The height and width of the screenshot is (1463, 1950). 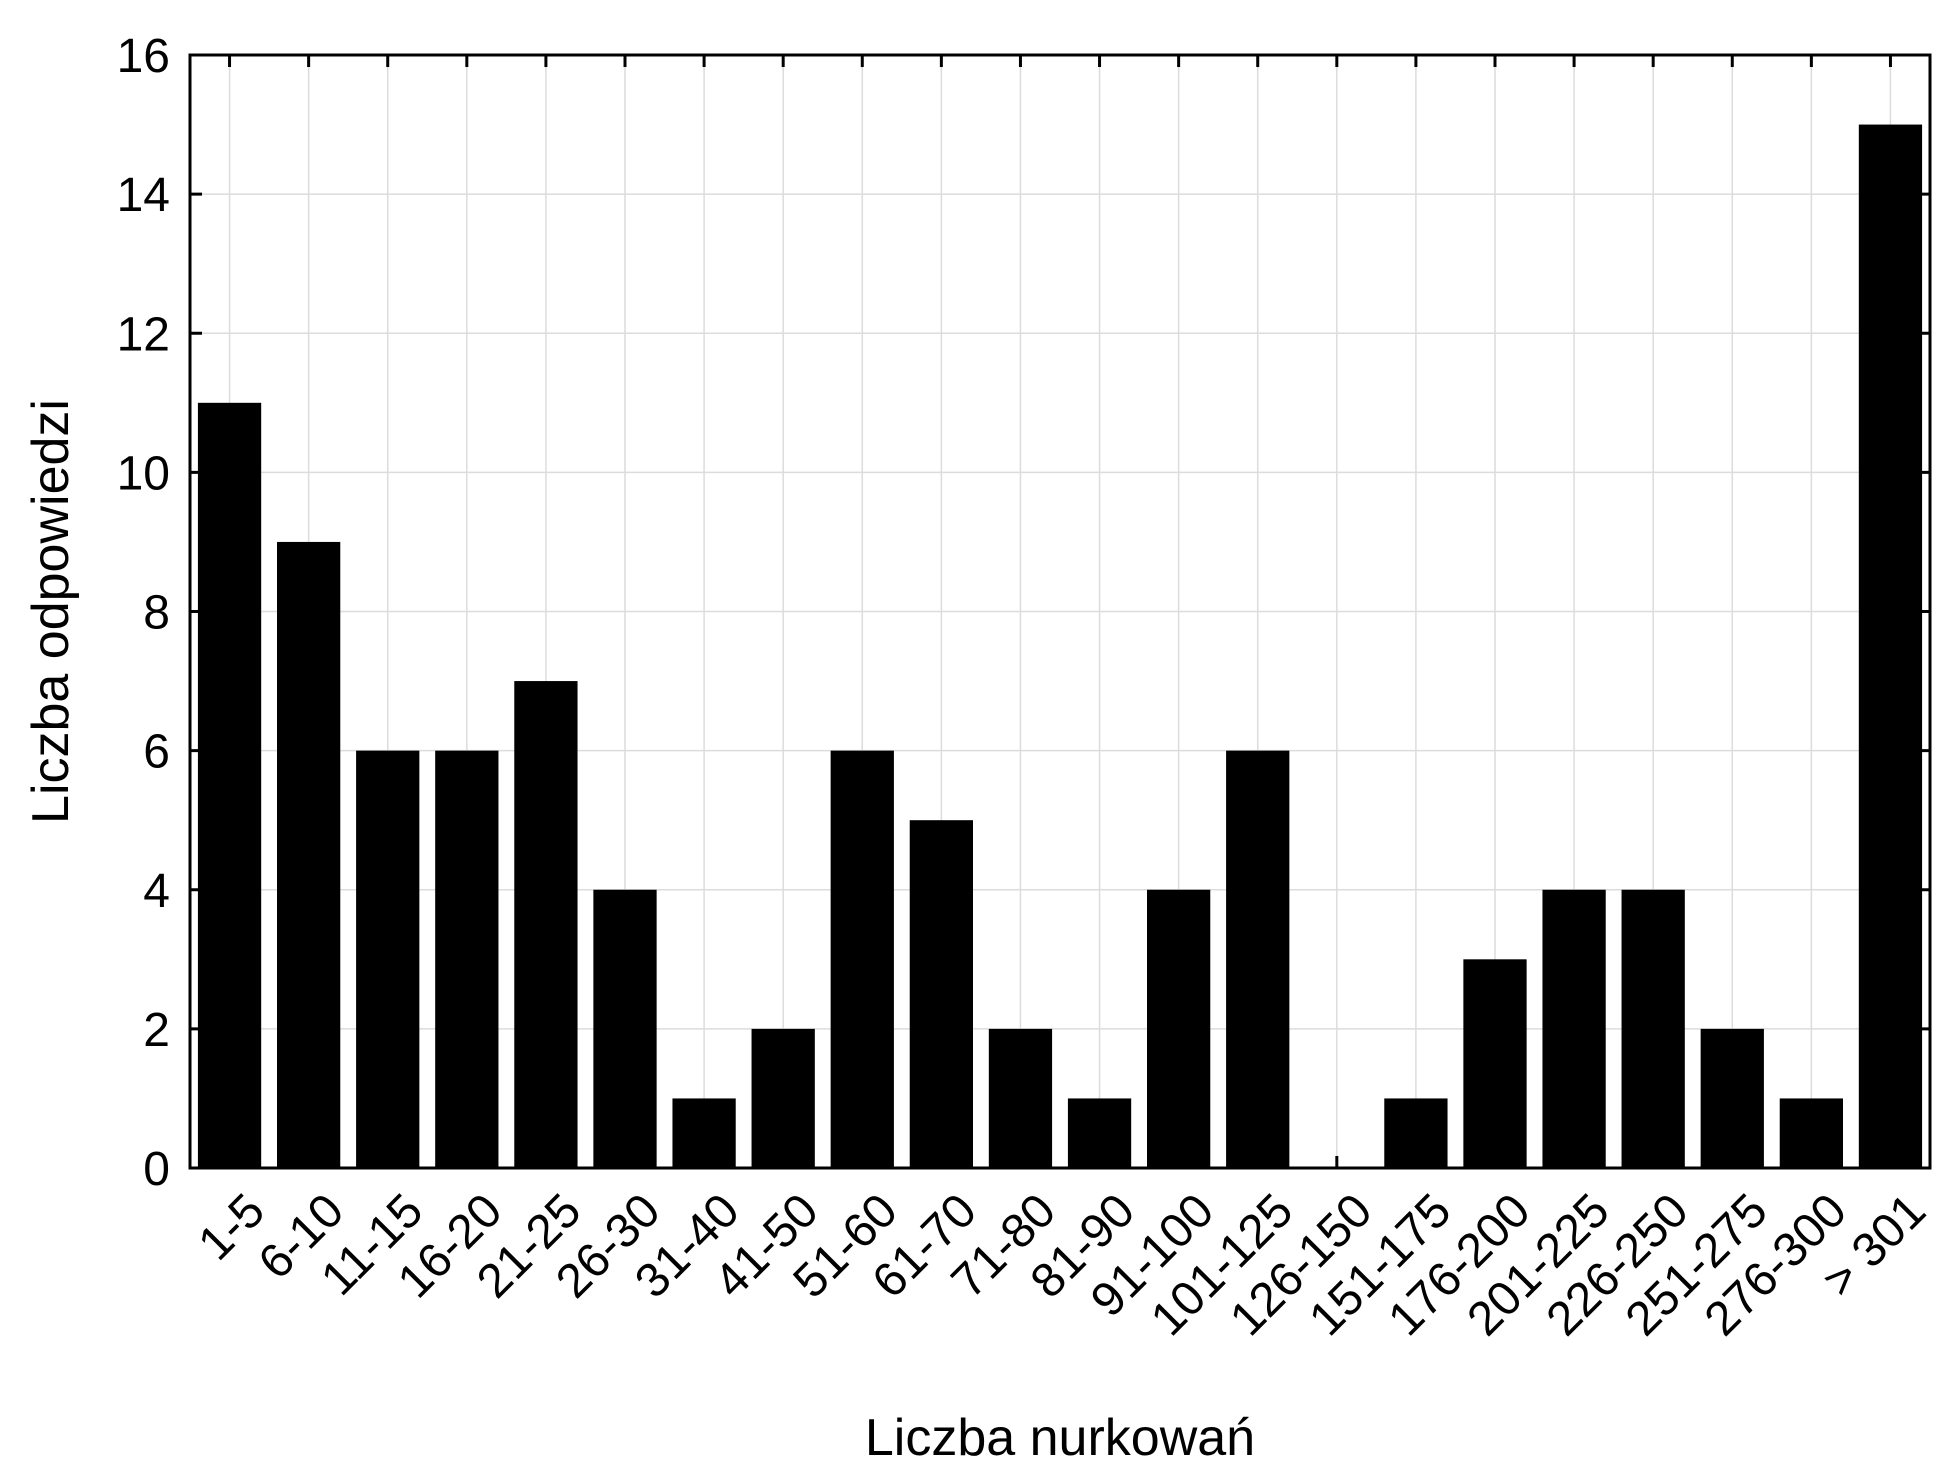 What do you see at coordinates (156, 613) in the screenshot?
I see `y-tick-label: 8` at bounding box center [156, 613].